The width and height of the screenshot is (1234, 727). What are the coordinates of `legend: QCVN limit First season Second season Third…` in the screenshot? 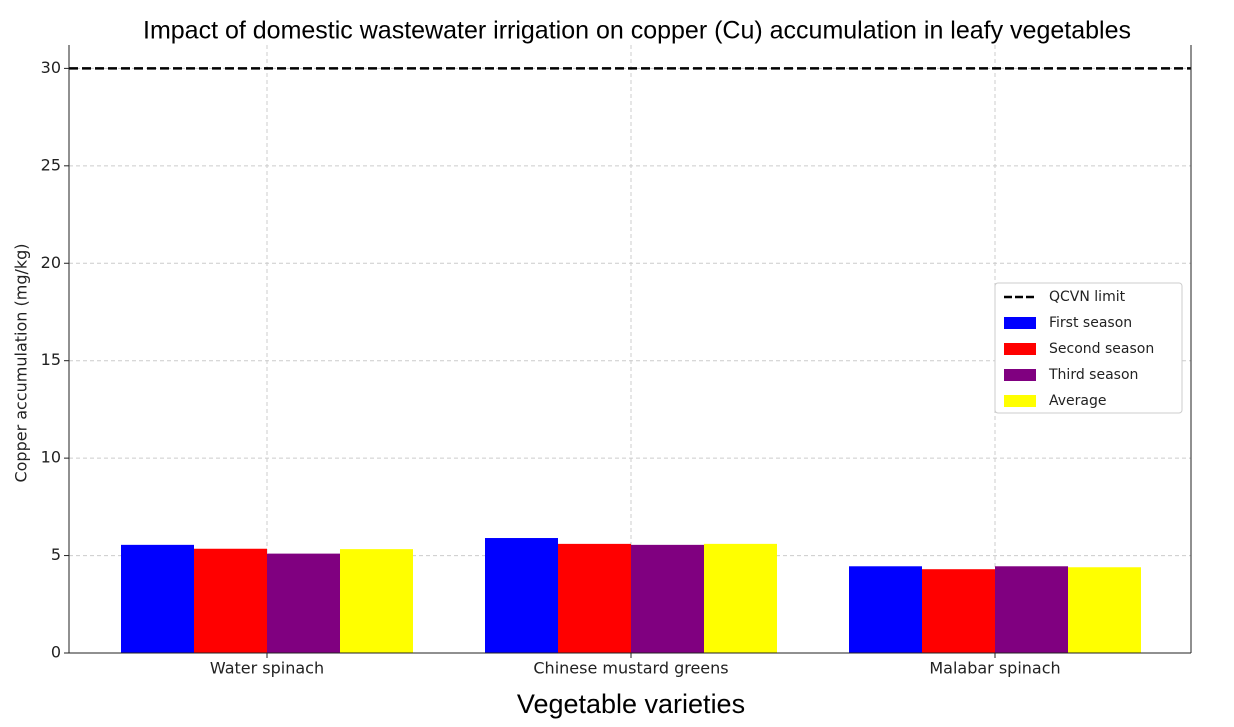 It's located at (1088, 348).